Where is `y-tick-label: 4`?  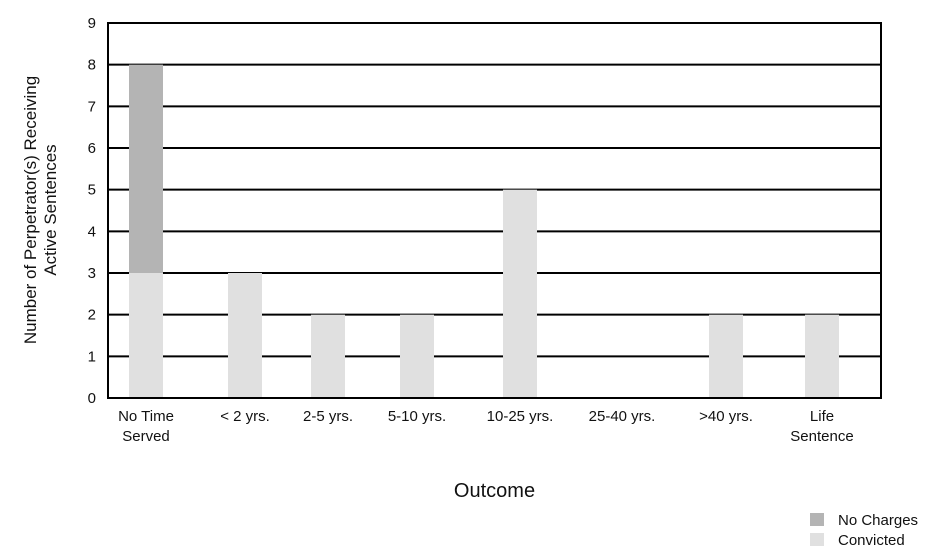
y-tick-label: 4 is located at coordinates (92, 231).